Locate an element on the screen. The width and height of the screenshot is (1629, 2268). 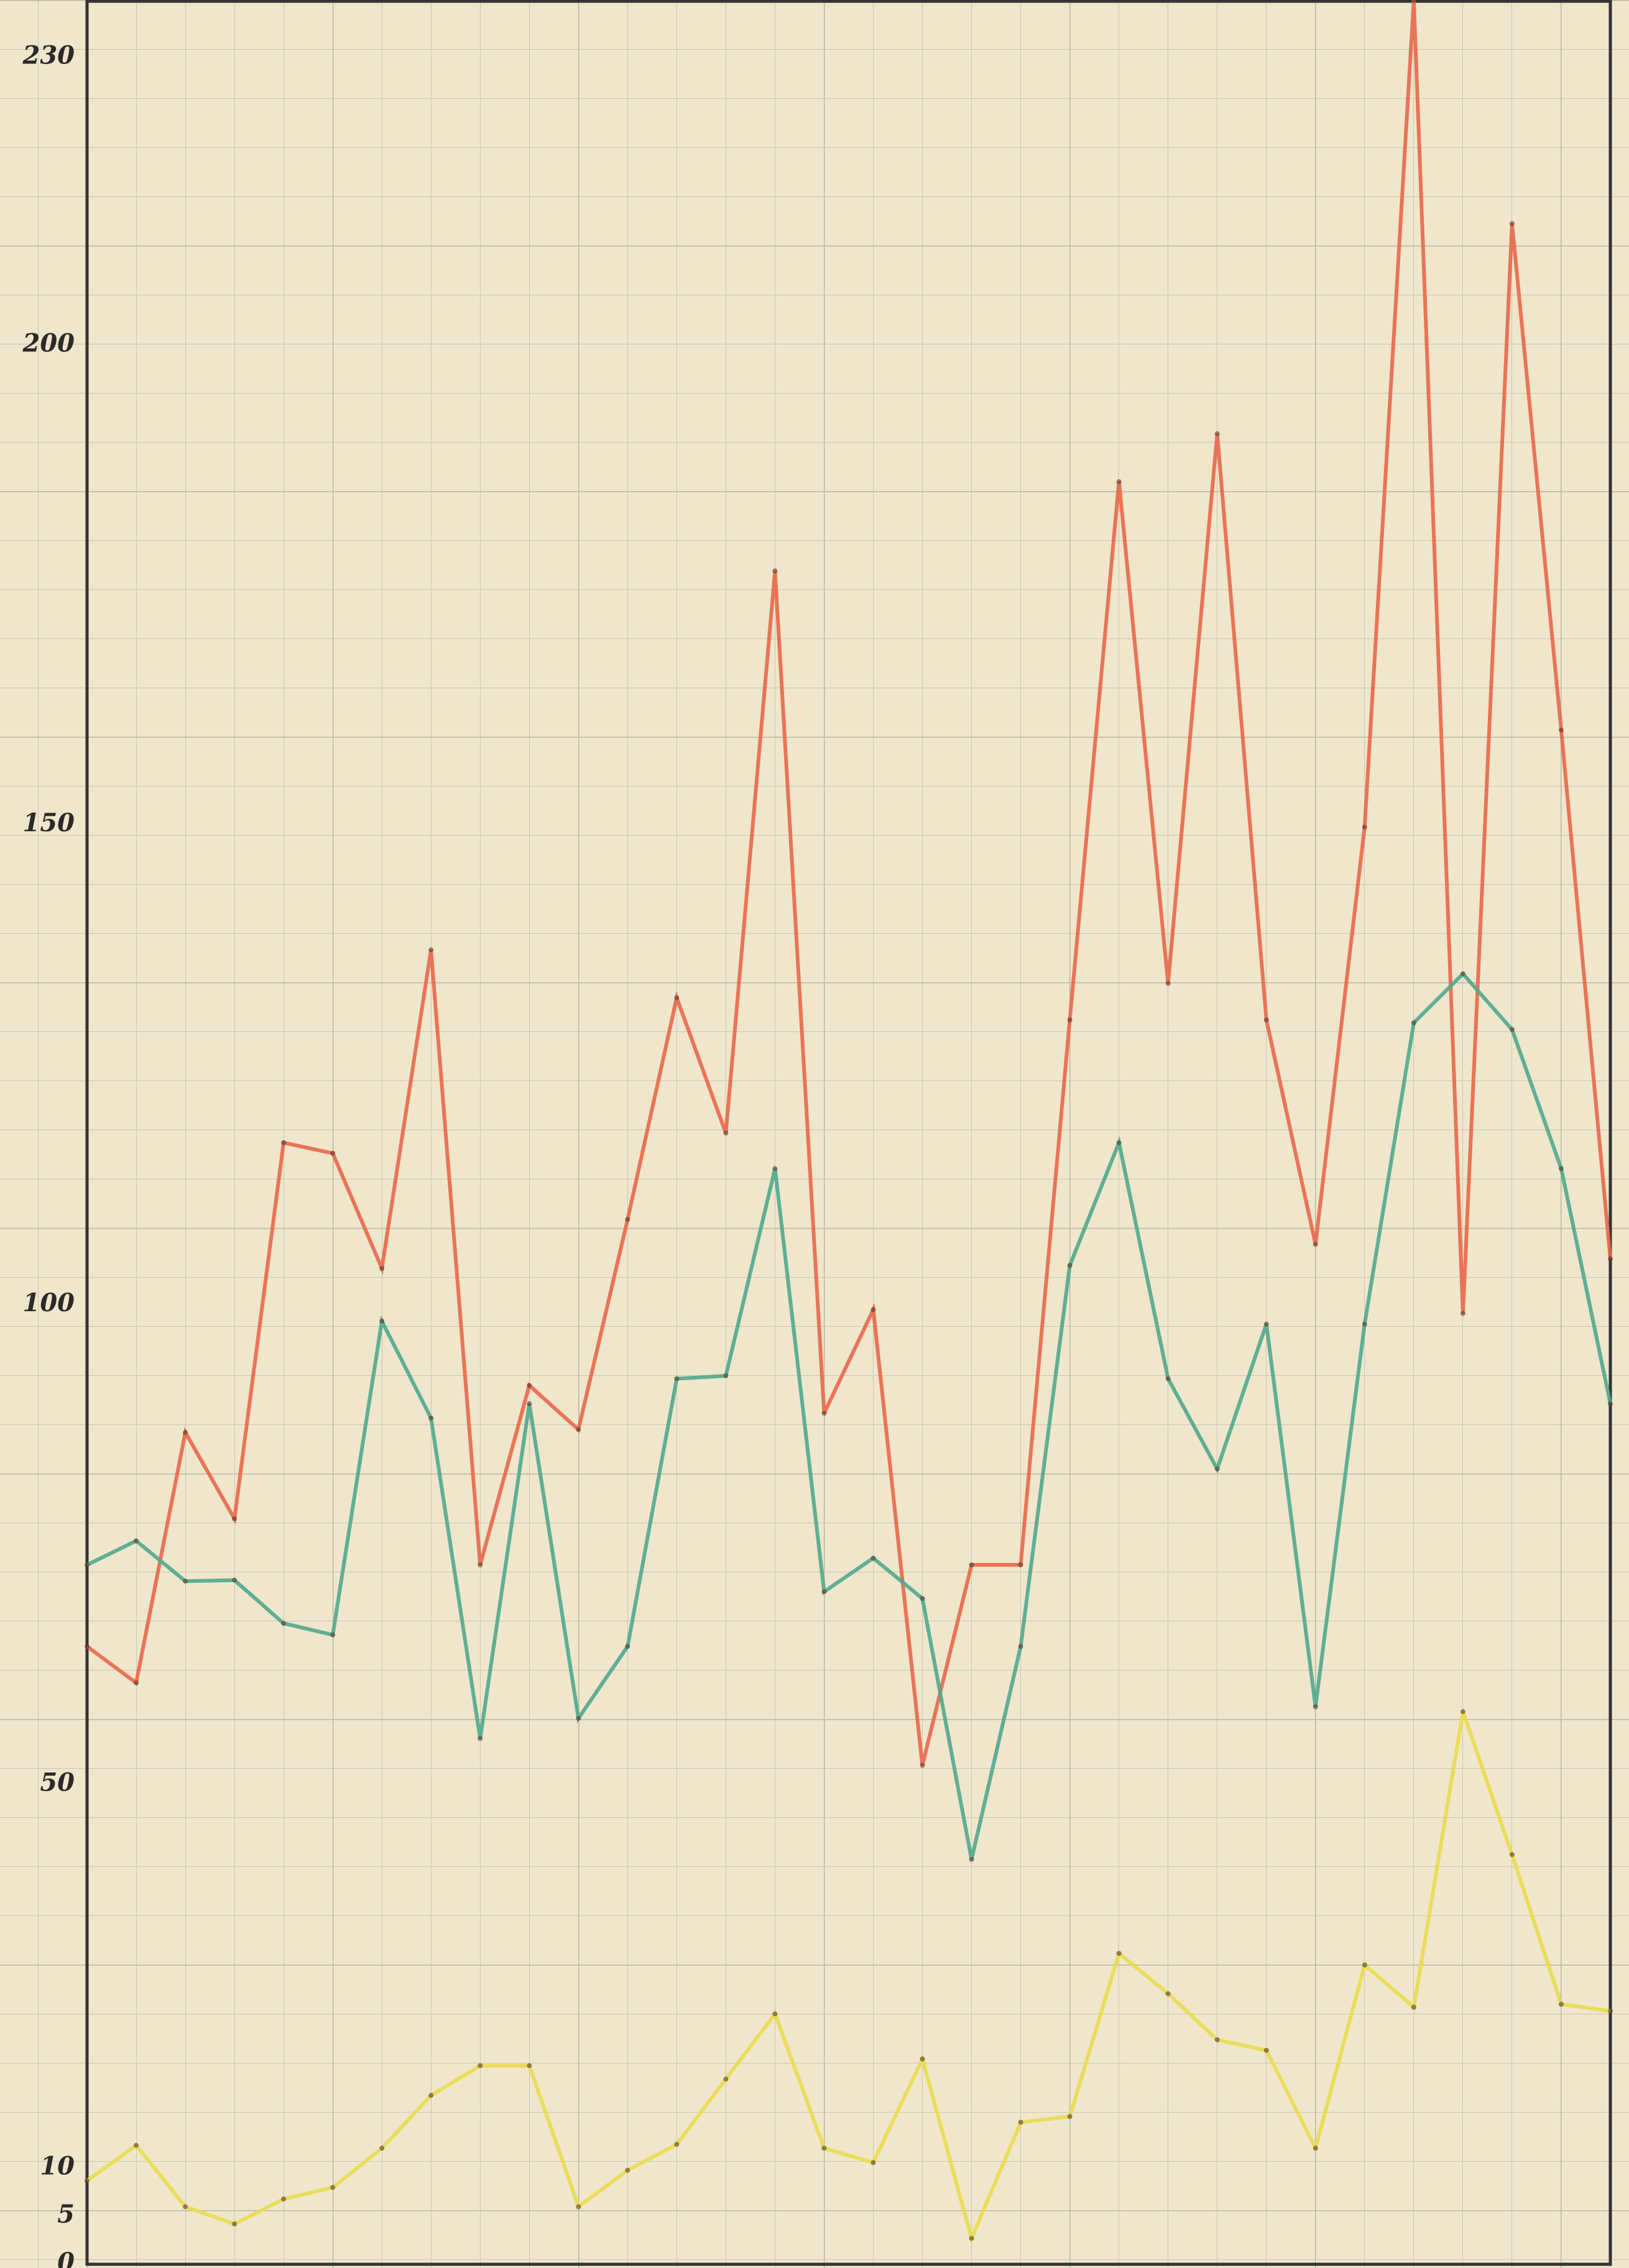
y-tick-label: 200 is located at coordinates (48, 343).